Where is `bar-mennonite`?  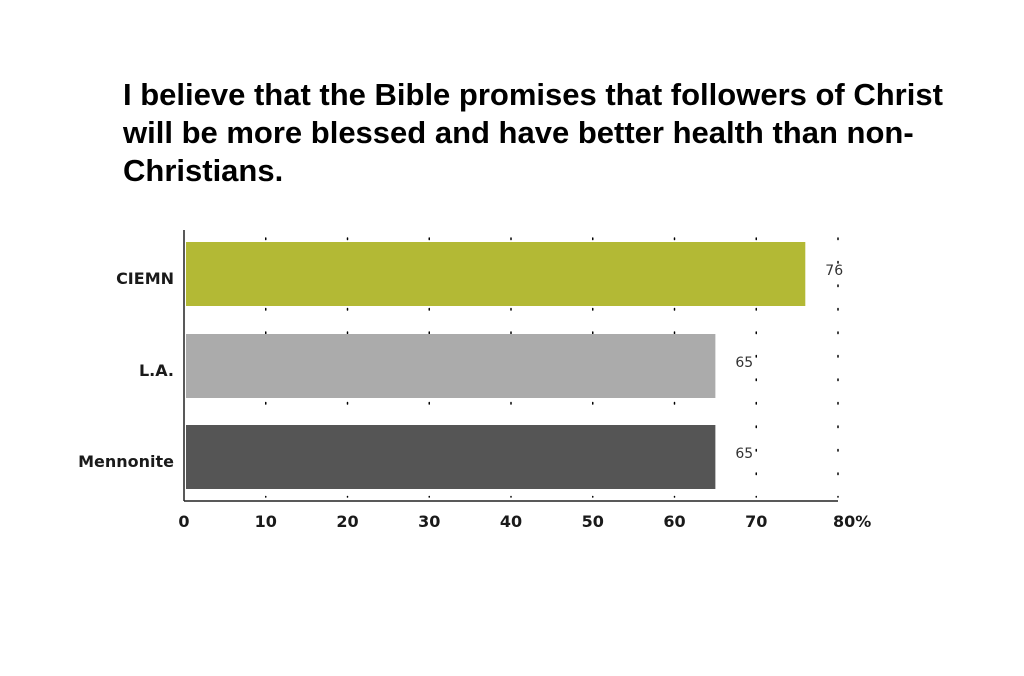
bar-mennonite is located at coordinates (451, 457).